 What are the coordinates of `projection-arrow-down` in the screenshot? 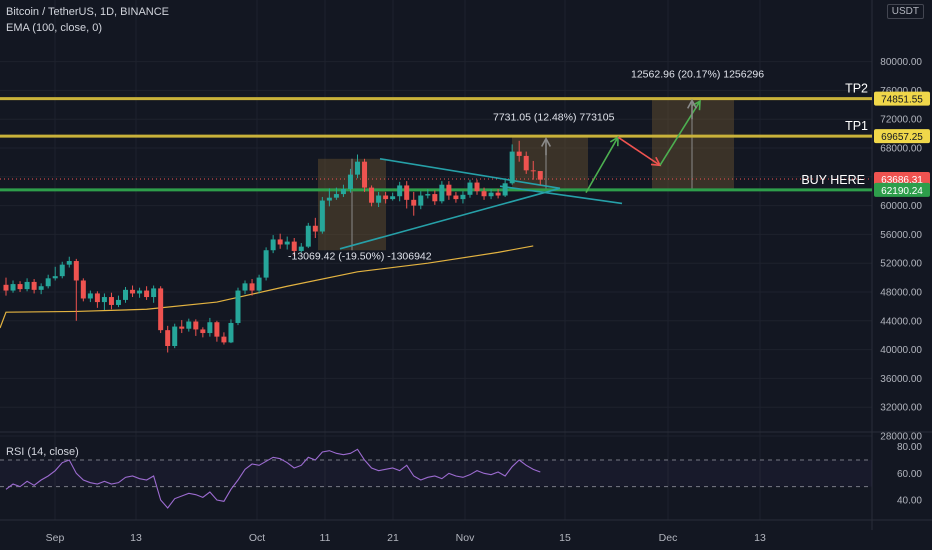 It's located at (639, 151).